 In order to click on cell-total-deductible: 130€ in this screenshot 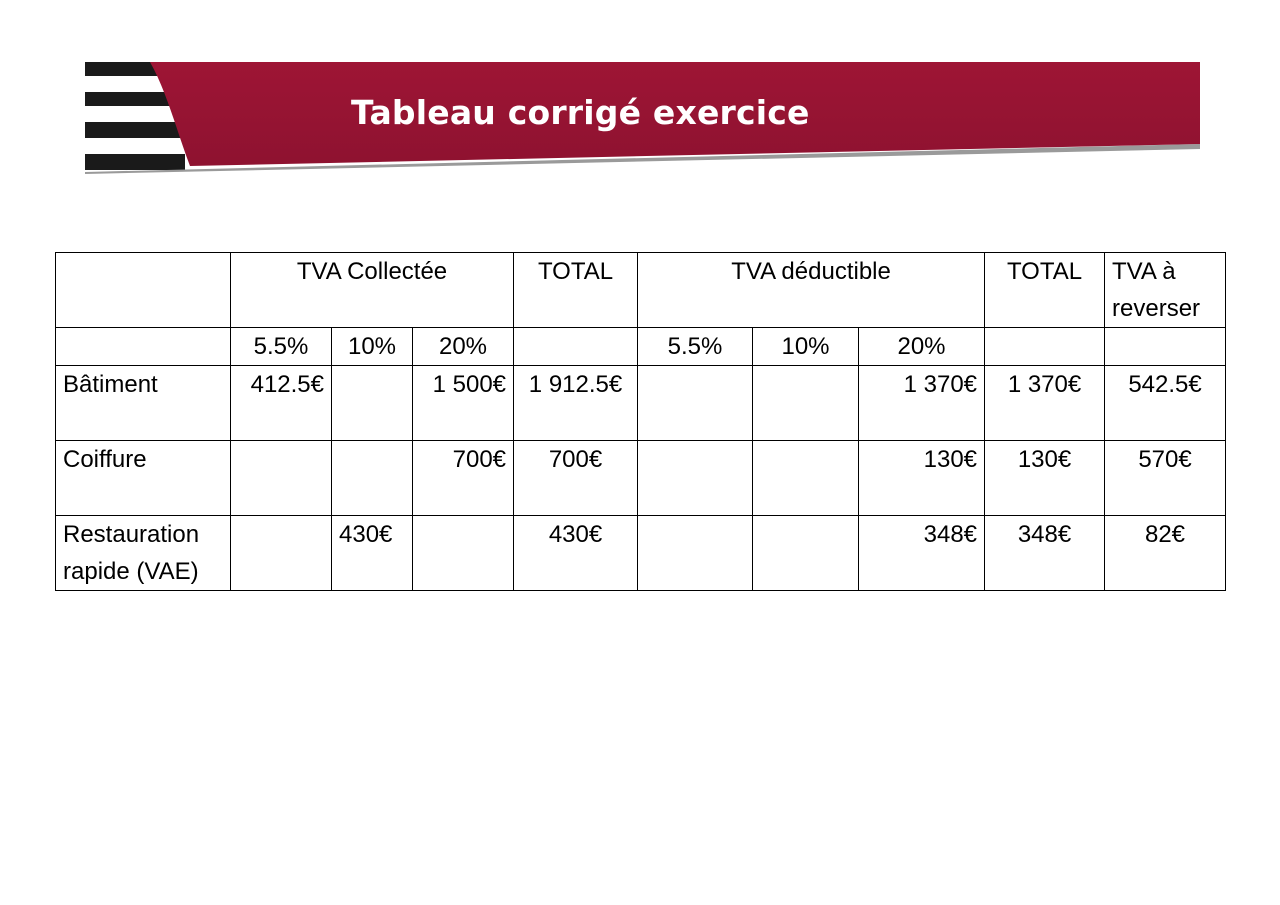, I will do `click(1045, 478)`.